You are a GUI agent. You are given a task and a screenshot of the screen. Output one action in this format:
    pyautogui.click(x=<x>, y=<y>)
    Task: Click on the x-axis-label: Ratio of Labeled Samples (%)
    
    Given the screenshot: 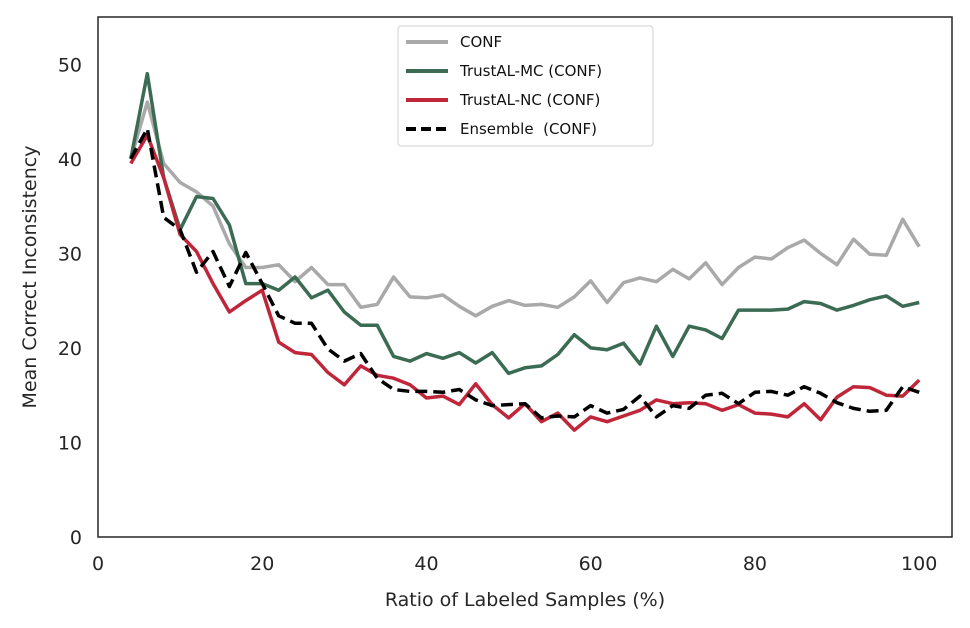 What is the action you would take?
    pyautogui.click(x=525, y=600)
    